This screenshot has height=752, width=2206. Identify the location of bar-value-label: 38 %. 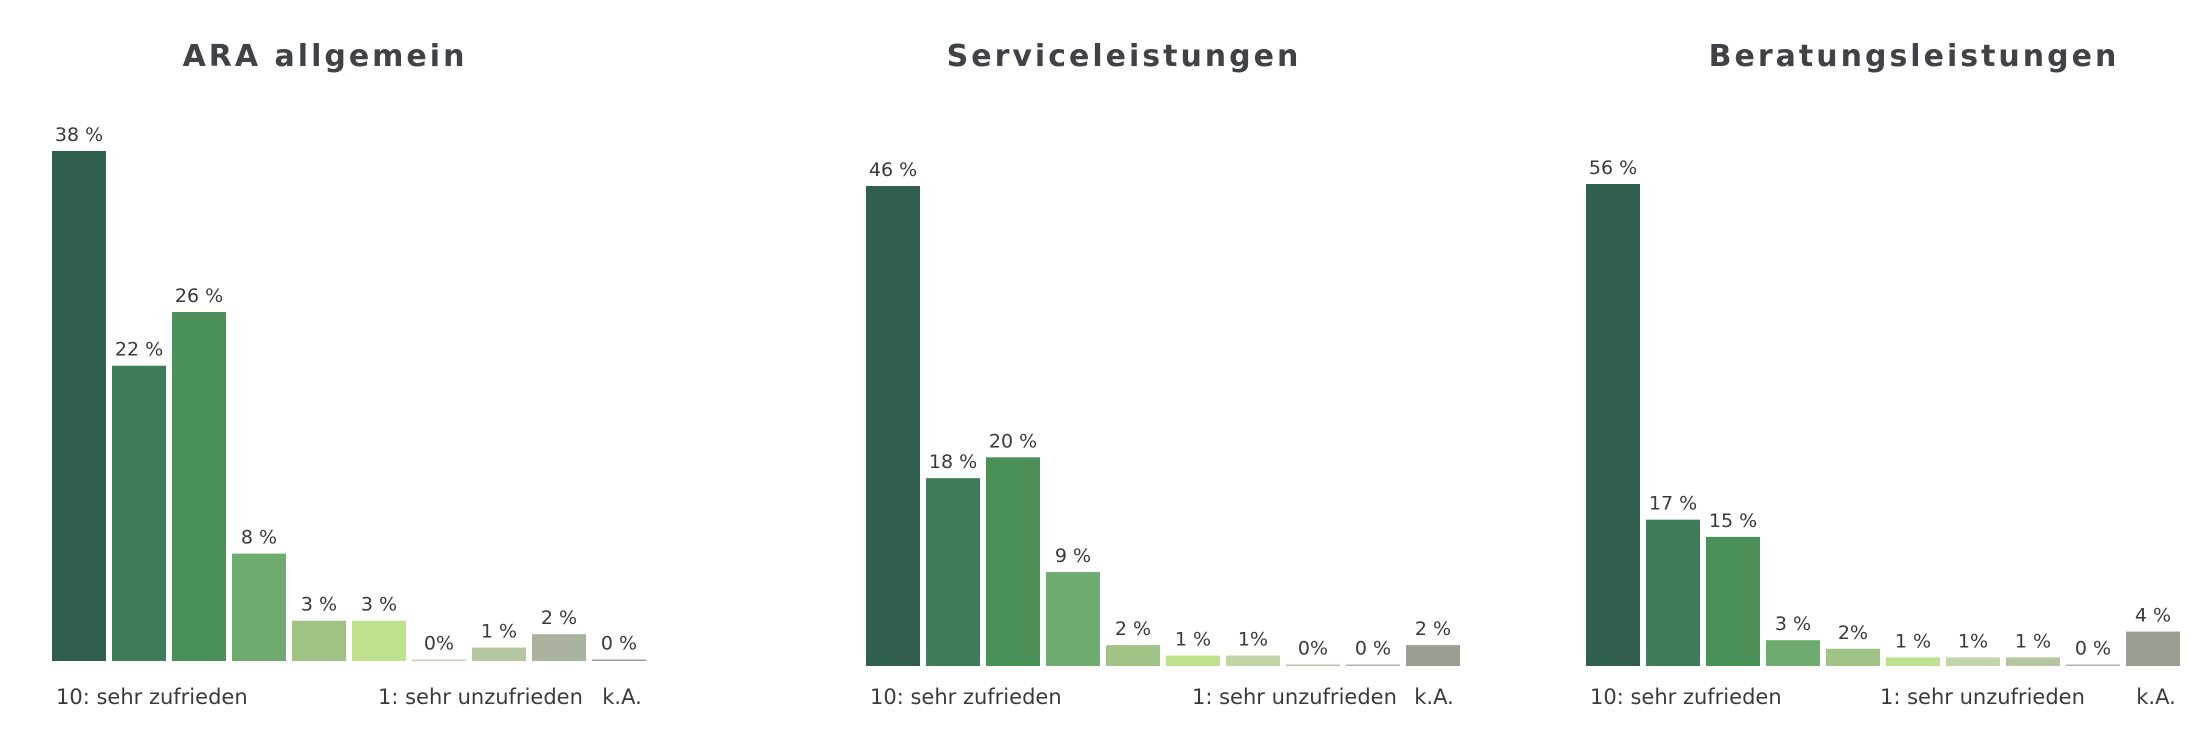
(79, 135).